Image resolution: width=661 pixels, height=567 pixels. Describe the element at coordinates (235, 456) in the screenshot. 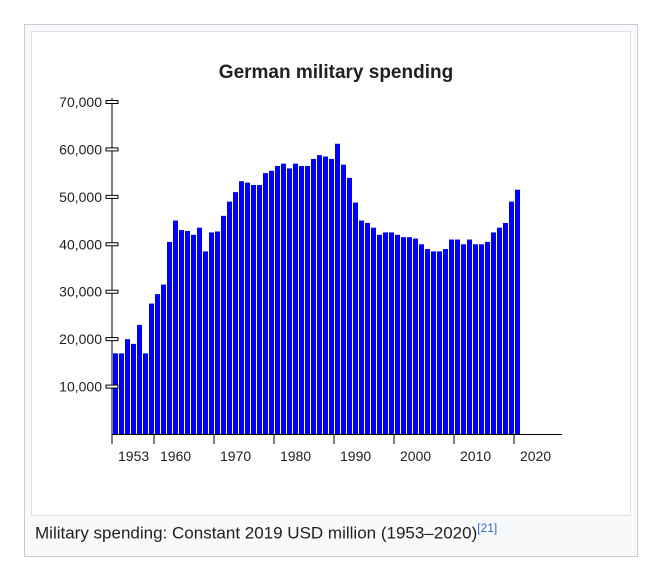

I see `x-tick-label: 1970` at that location.